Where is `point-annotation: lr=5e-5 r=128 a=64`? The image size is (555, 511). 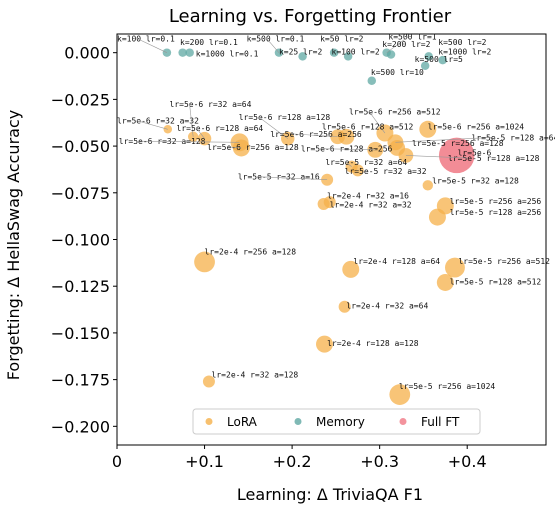 point-annotation: lr=5e-5 r=128 a=64 is located at coordinates (513, 137).